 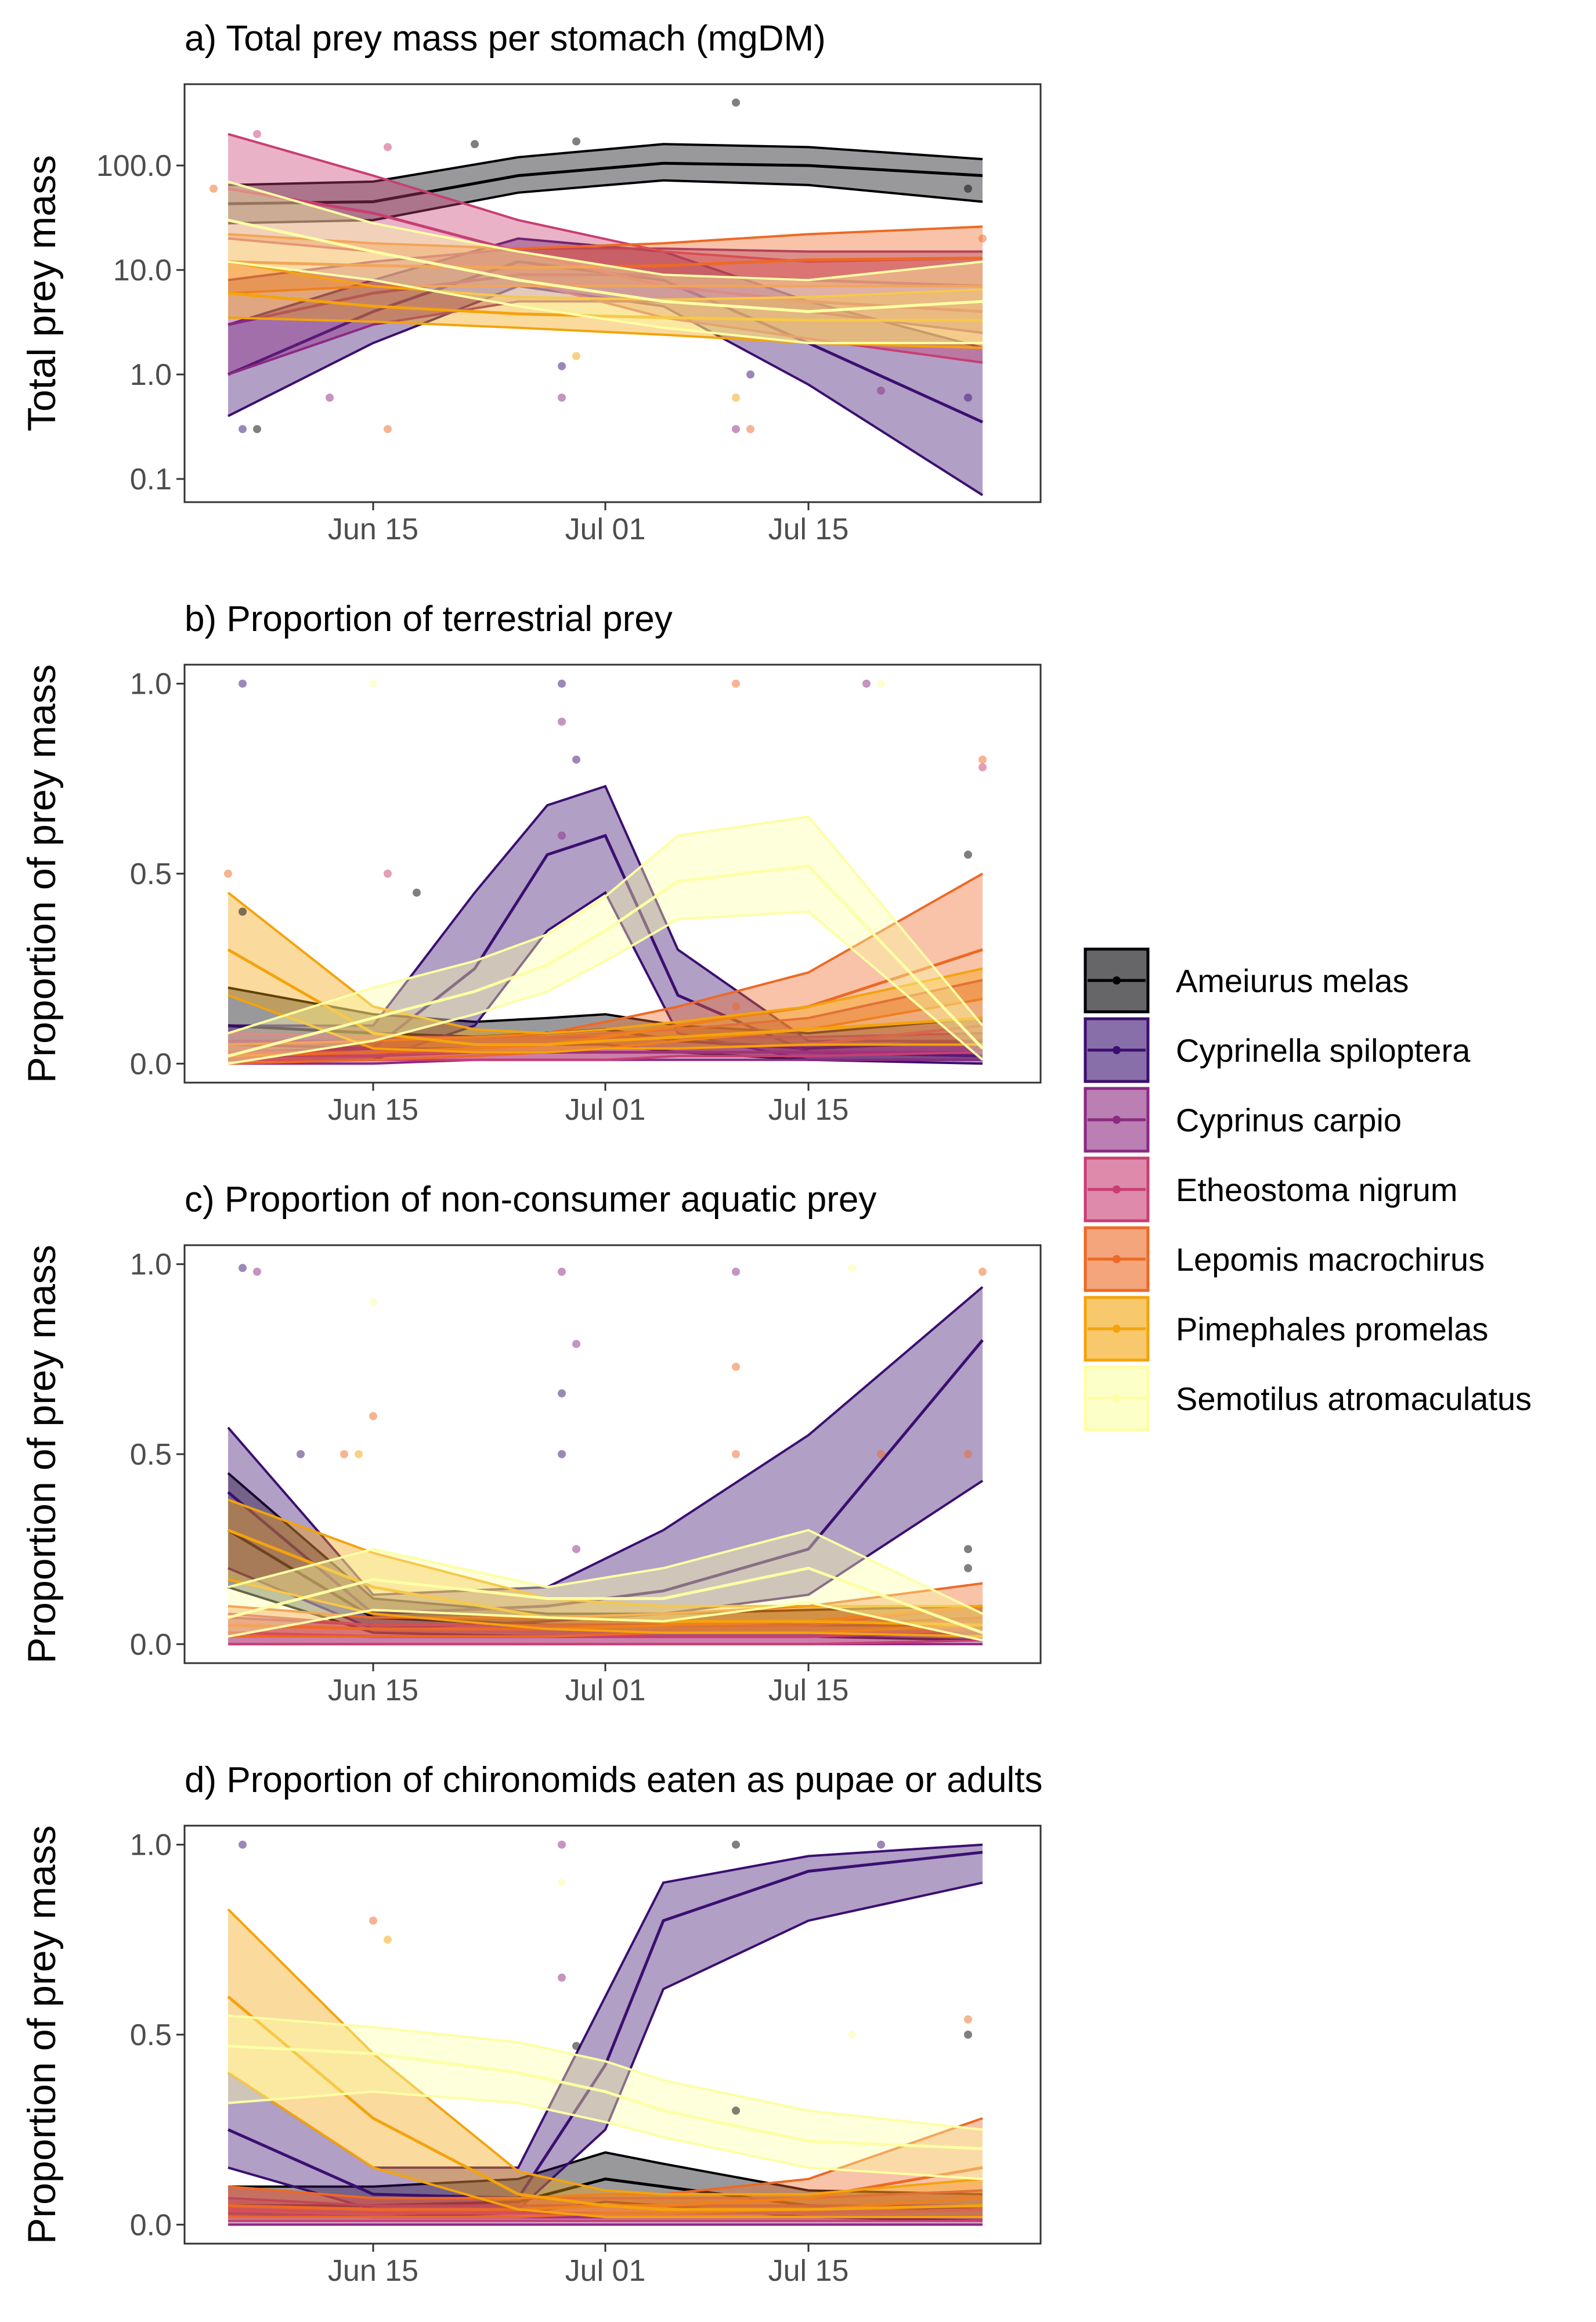 I want to click on series-line-cyprinella-spiloptera, so click(x=605, y=2026).